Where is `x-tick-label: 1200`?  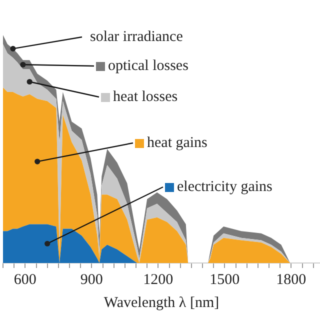 x-tick-label: 1200 is located at coordinates (158, 280).